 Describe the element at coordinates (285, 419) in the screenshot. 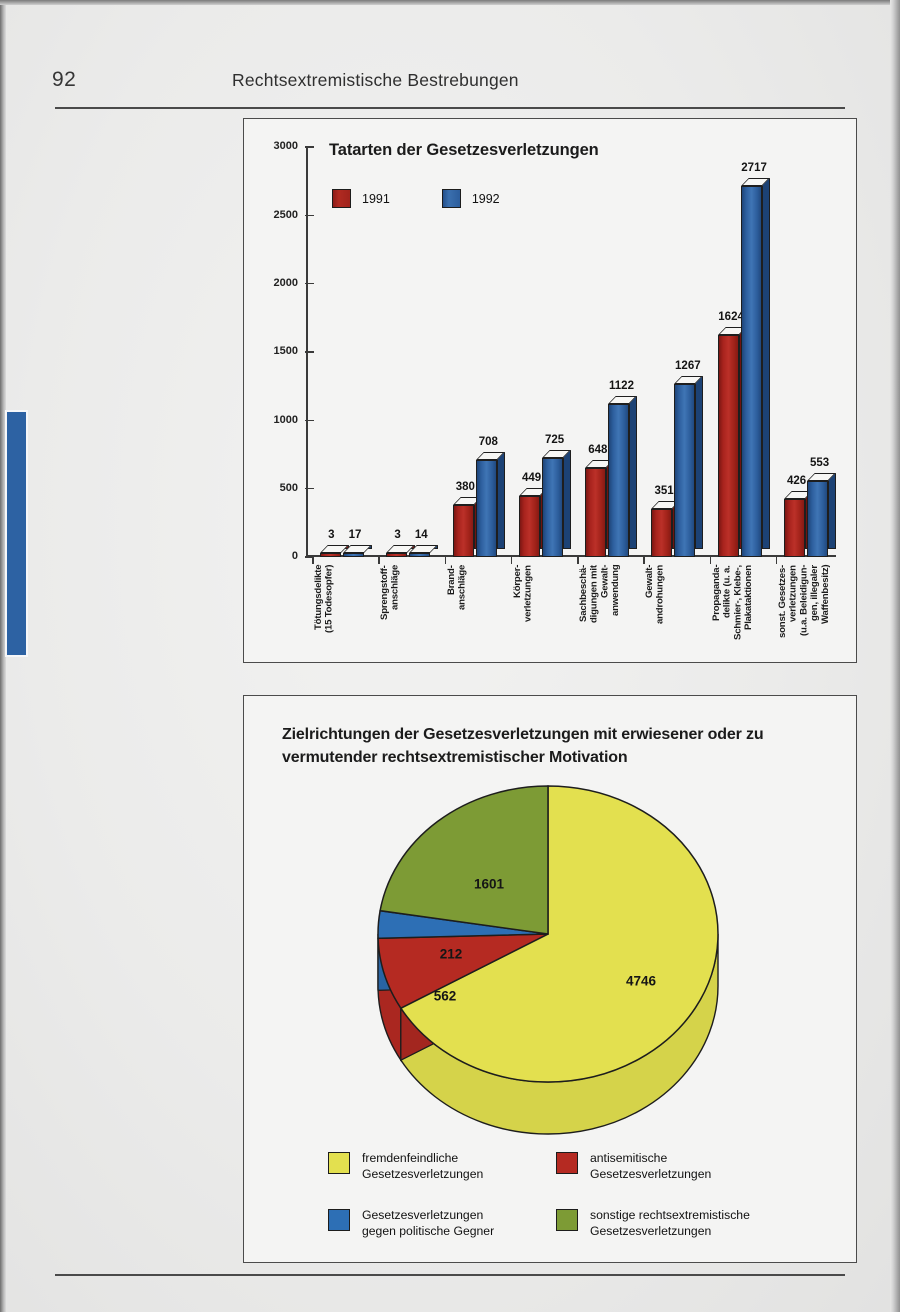

I see `y-axis-tick-label: 1000` at that location.